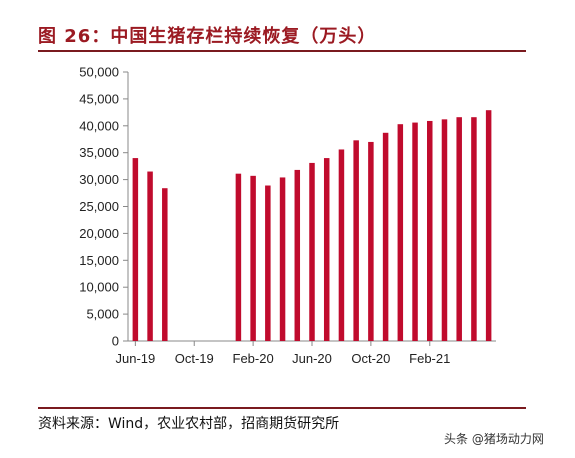 The image size is (575, 458). What do you see at coordinates (135, 358) in the screenshot?
I see `x-tick-label: Jun-19` at bounding box center [135, 358].